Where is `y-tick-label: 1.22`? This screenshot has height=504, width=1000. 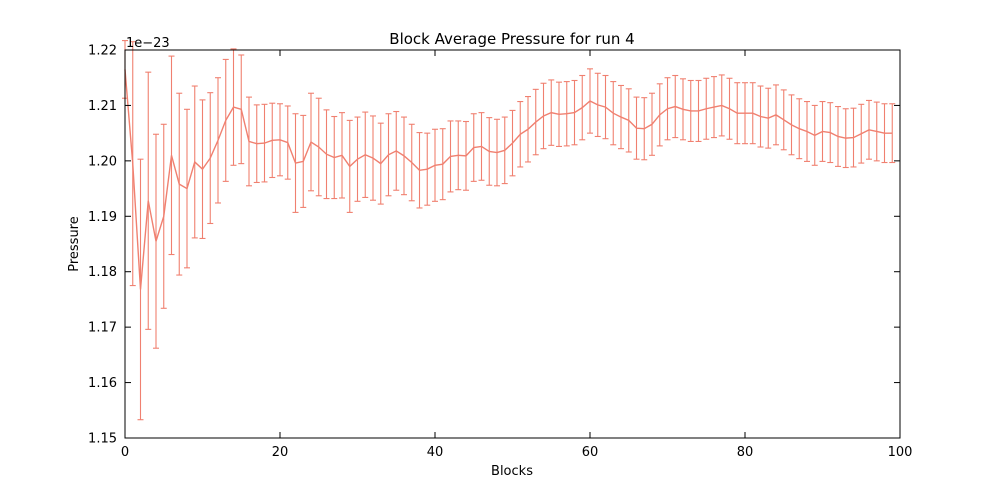 y-tick-label: 1.22 is located at coordinates (102, 51).